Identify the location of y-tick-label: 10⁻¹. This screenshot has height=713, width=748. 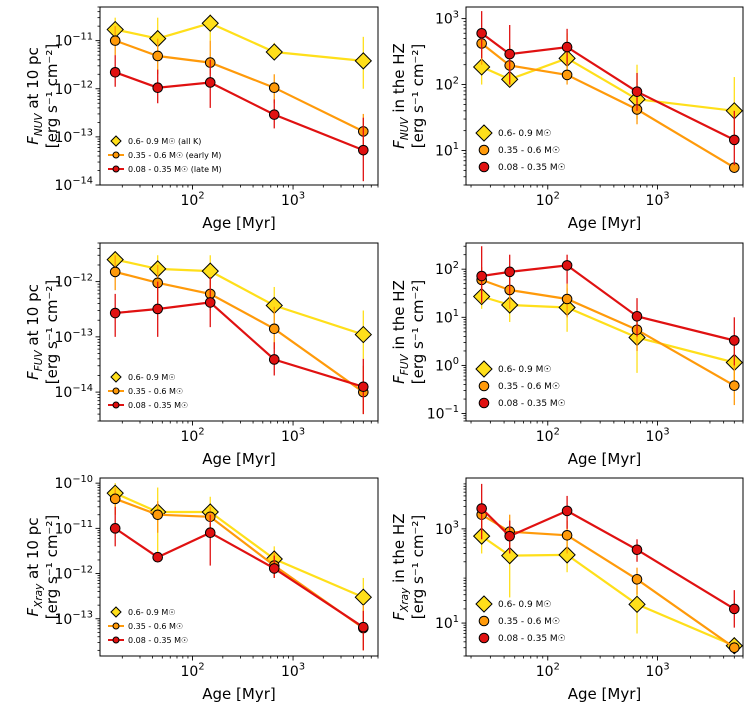
(443, 413).